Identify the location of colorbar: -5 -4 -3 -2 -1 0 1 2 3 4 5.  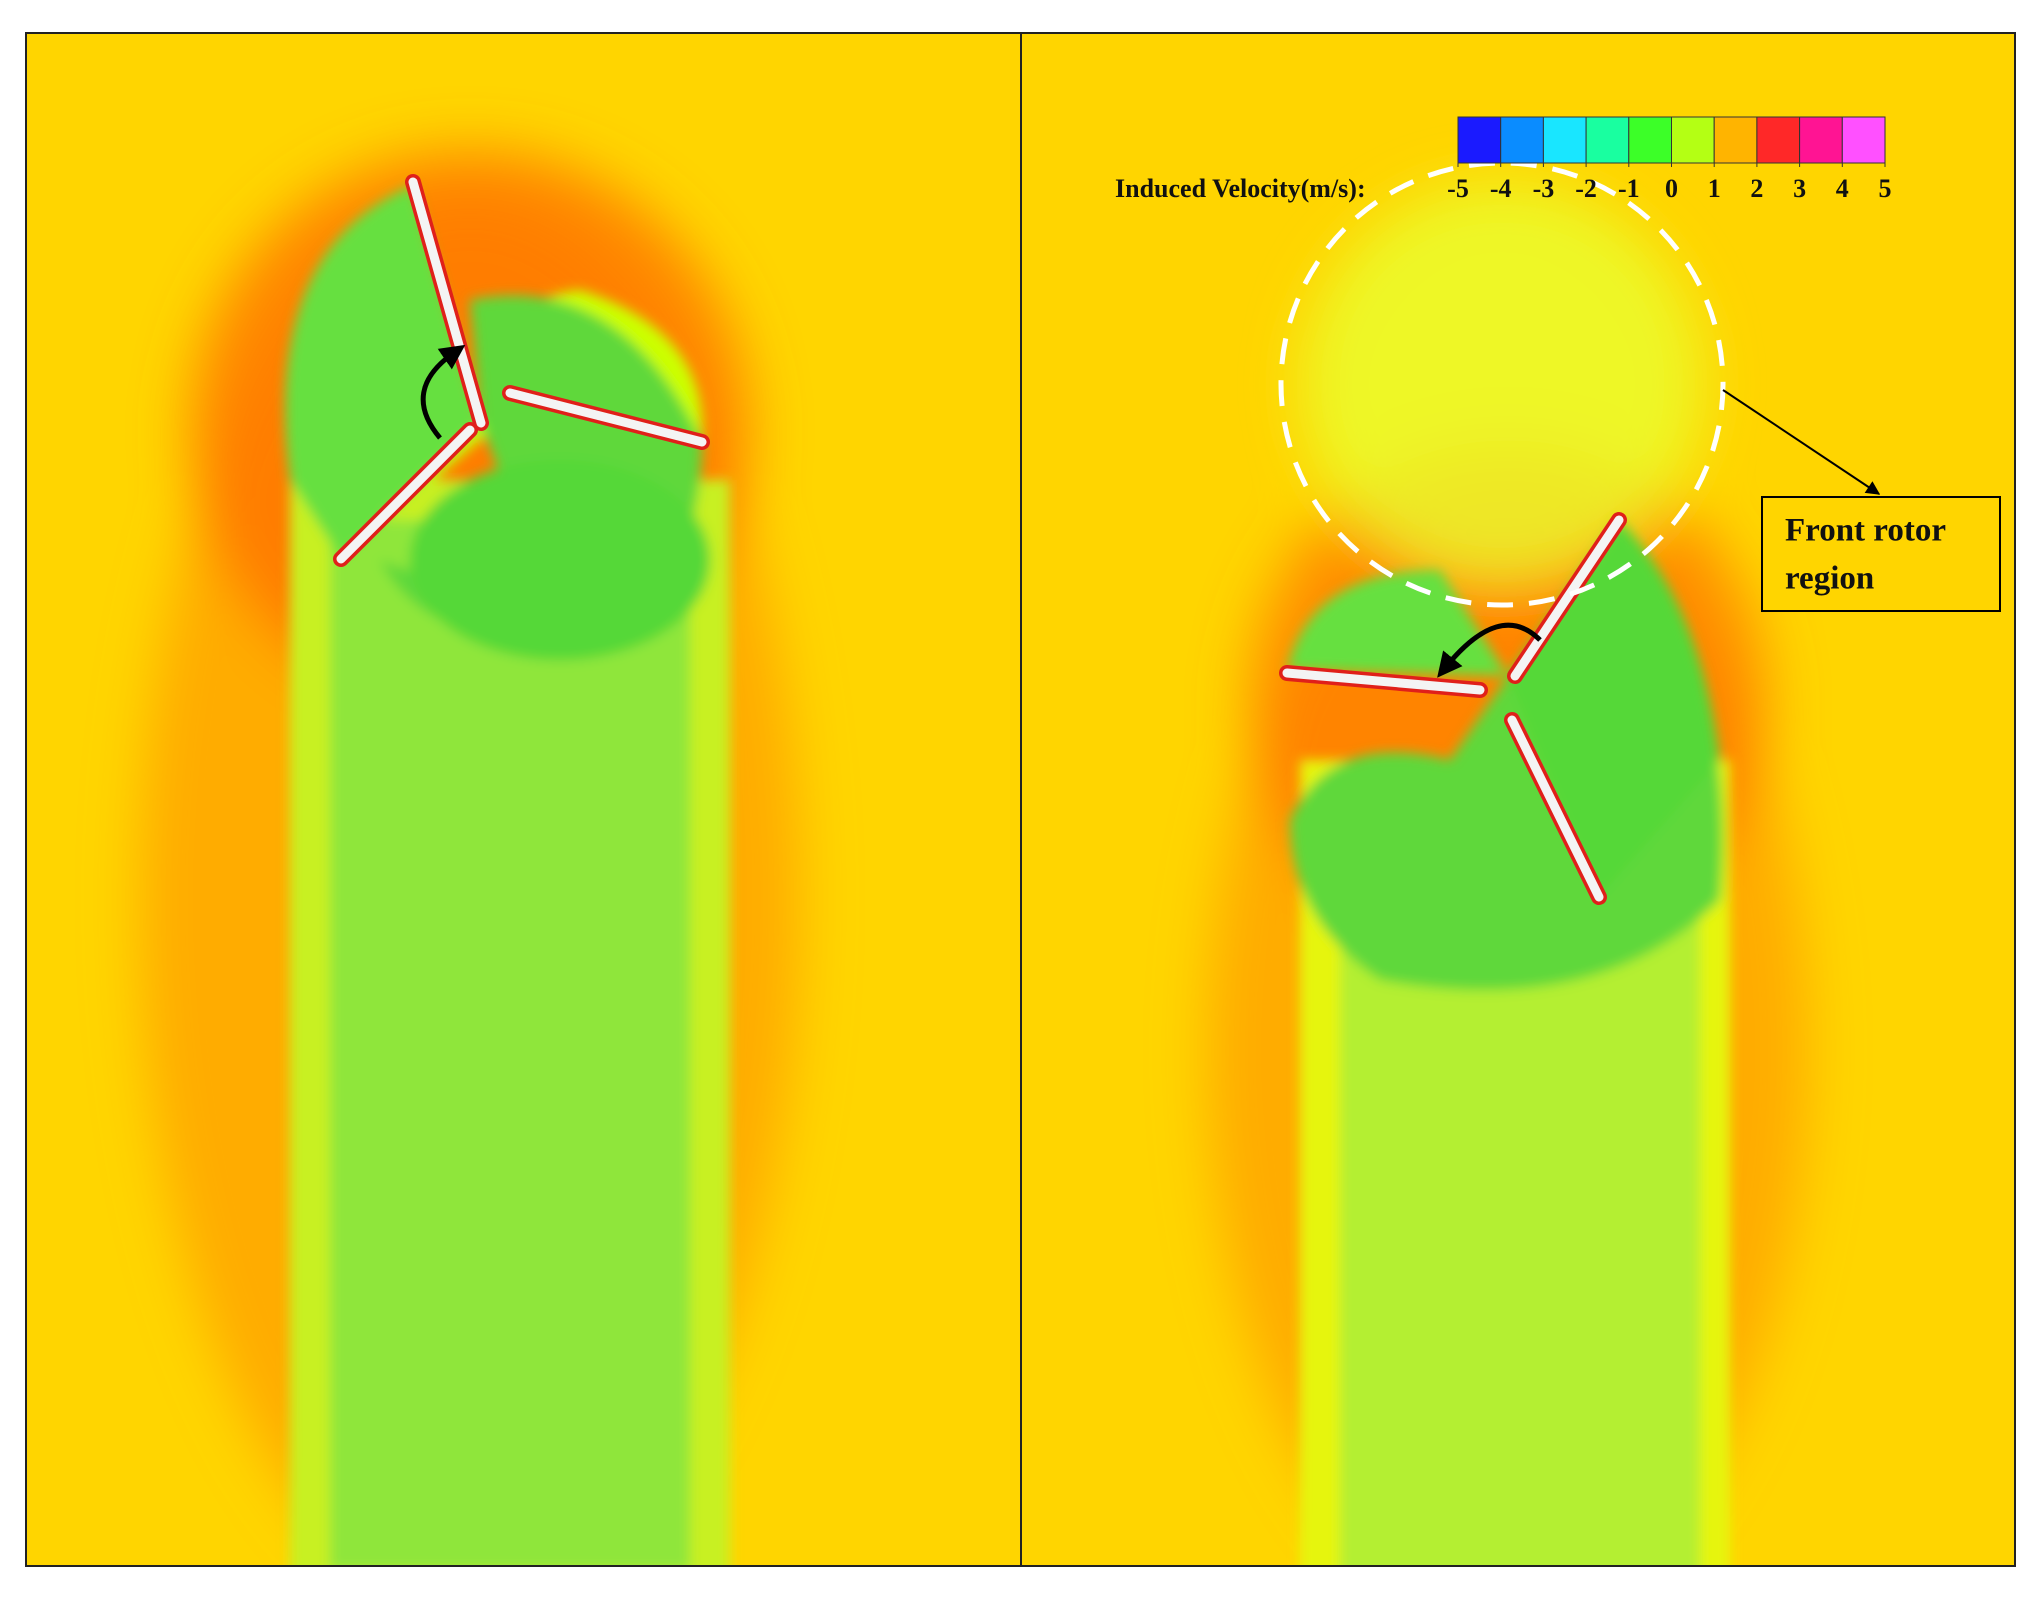
(1669, 159).